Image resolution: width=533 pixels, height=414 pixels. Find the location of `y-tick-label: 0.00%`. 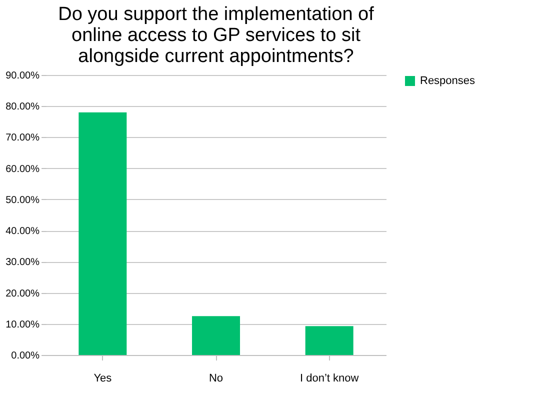

y-tick-label: 0.00% is located at coordinates (25, 356).